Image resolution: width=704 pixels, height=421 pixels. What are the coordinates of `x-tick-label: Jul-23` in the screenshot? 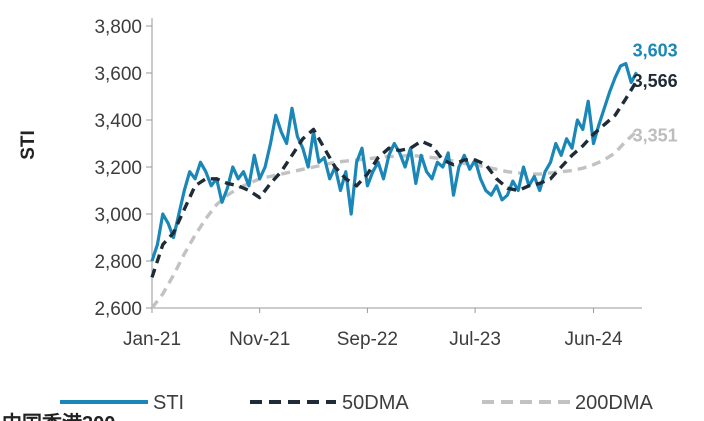 It's located at (475, 339).